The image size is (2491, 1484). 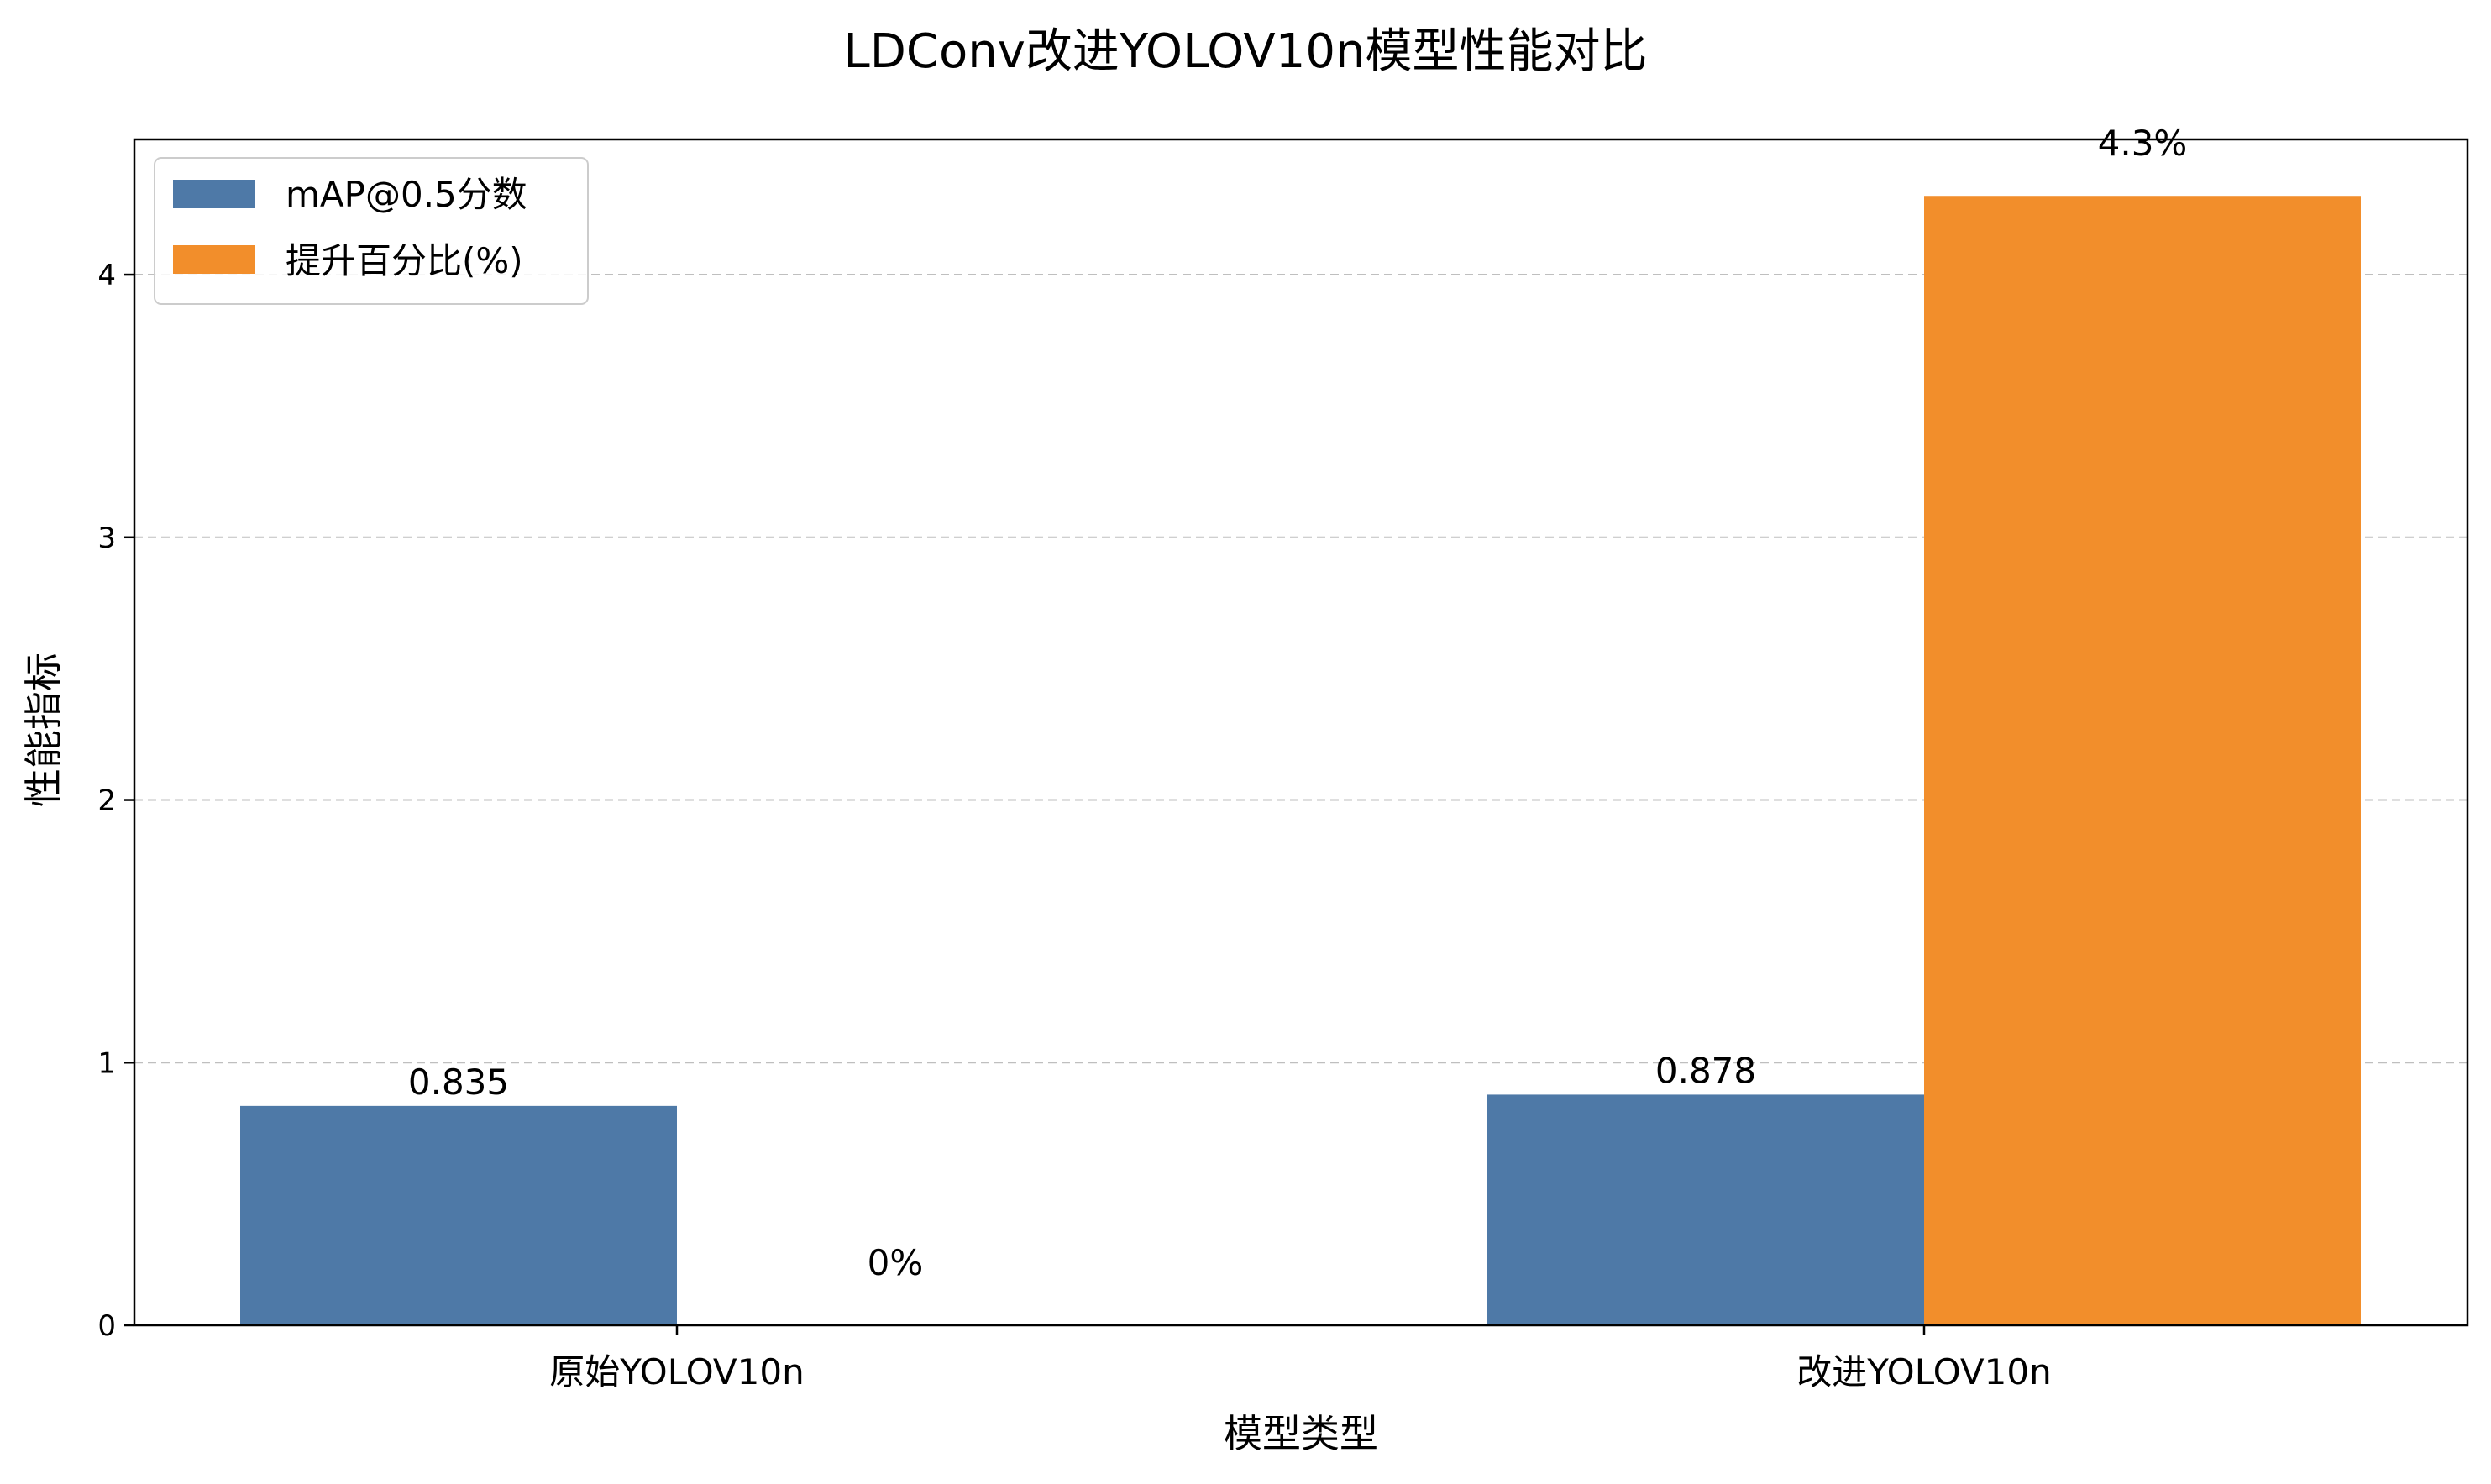 I want to click on y-axis-ticks: 0 1 2 3 4, so click(x=116, y=801).